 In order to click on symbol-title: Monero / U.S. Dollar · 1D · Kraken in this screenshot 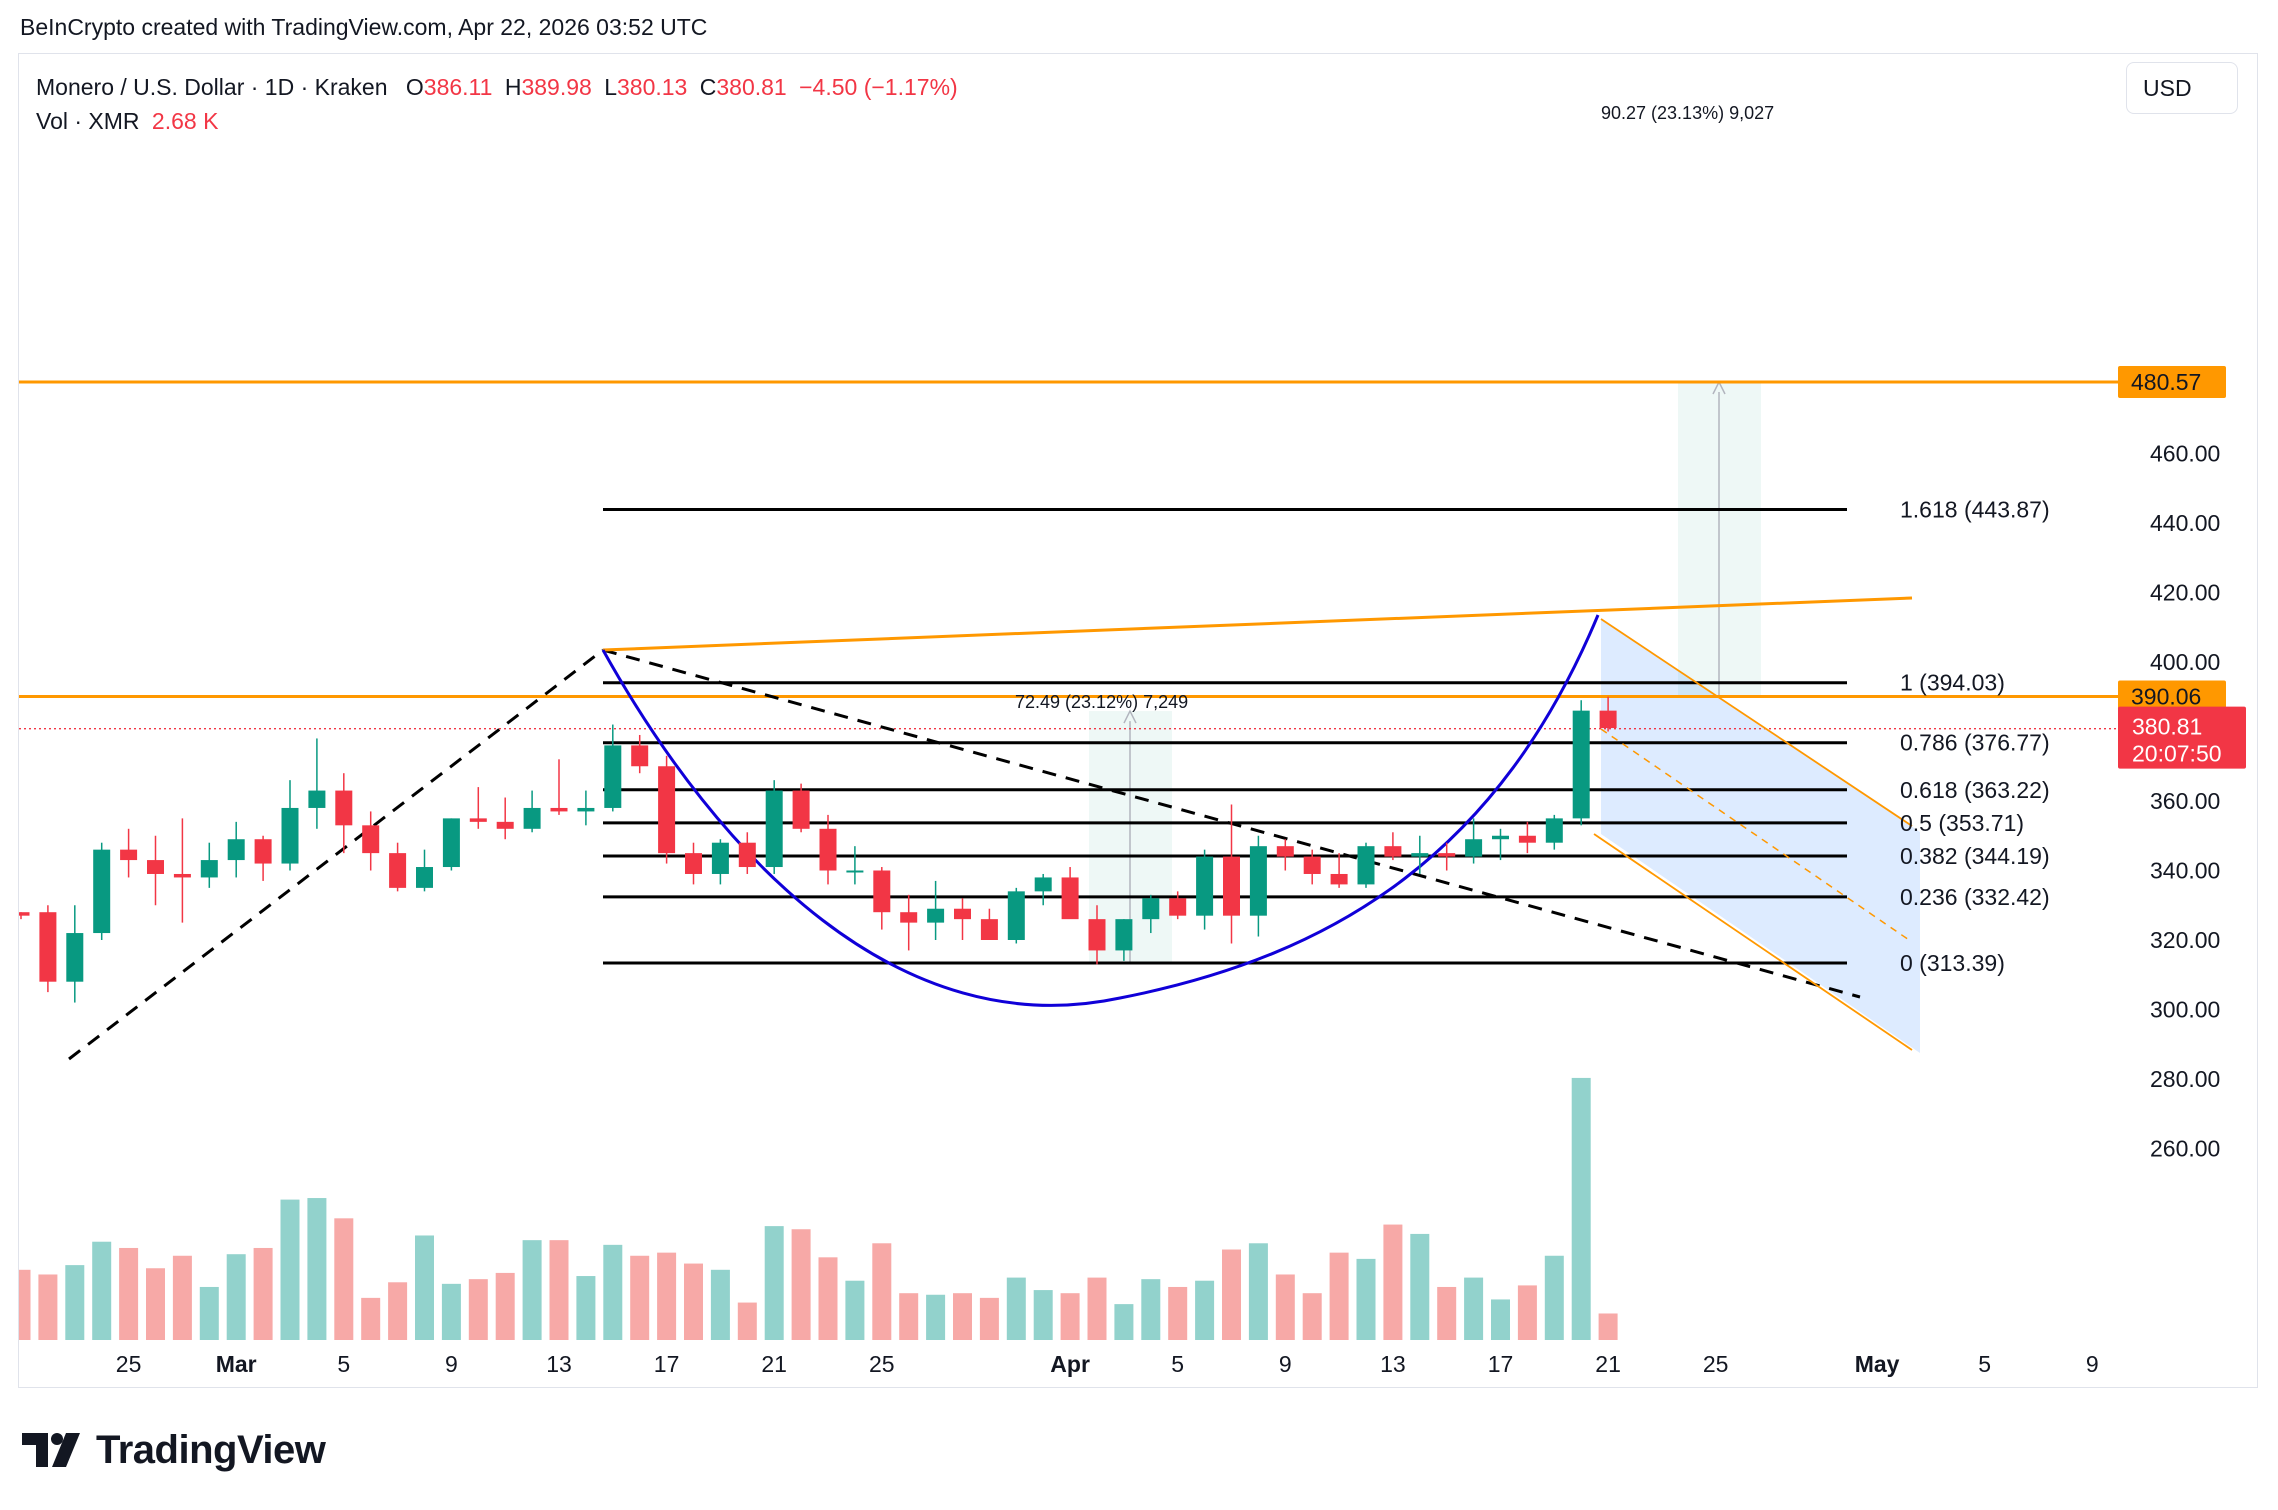, I will do `click(212, 87)`.